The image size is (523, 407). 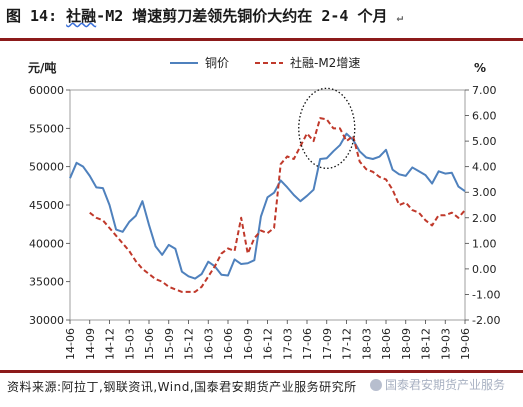 I want to click on legend-label-spread: 社融-M2增速, so click(x=325, y=62).